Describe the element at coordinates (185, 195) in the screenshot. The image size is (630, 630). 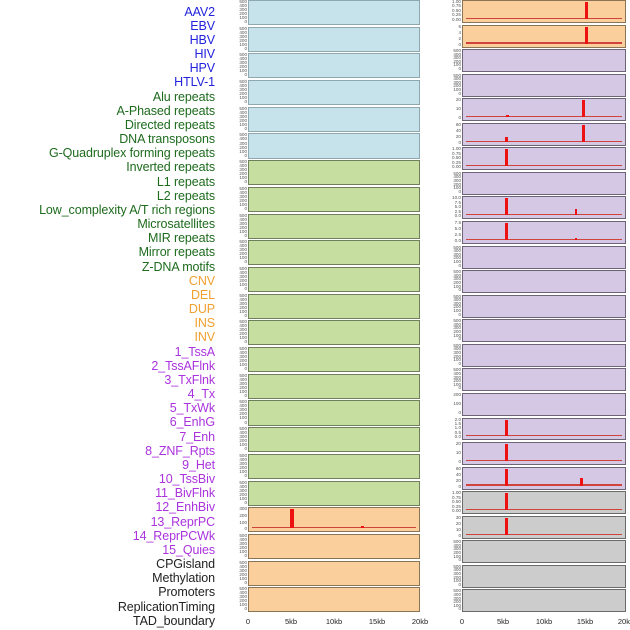
I see `track-label-l2-repeats: L2 repeats` at that location.